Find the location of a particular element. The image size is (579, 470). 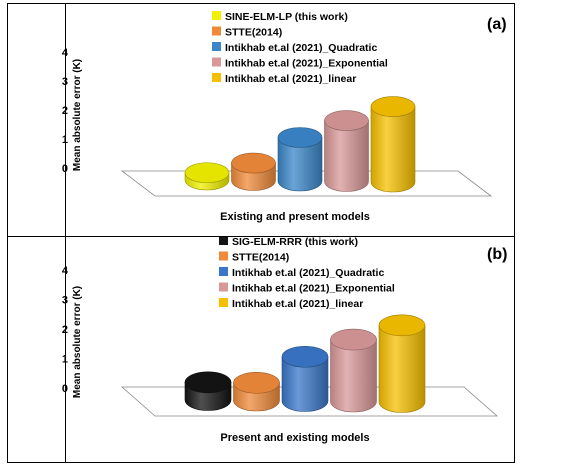

legend-label-1: SINE-ELM-LP (this work) is located at coordinates (286, 17).